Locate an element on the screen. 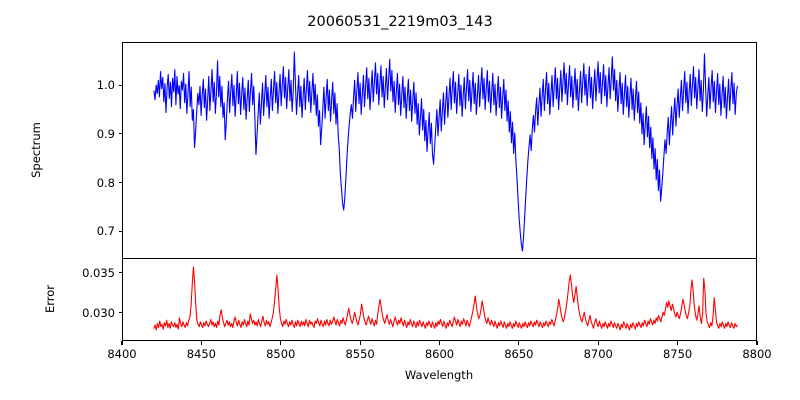 This screenshot has width=800, height=400. error-line is located at coordinates (445, 298).